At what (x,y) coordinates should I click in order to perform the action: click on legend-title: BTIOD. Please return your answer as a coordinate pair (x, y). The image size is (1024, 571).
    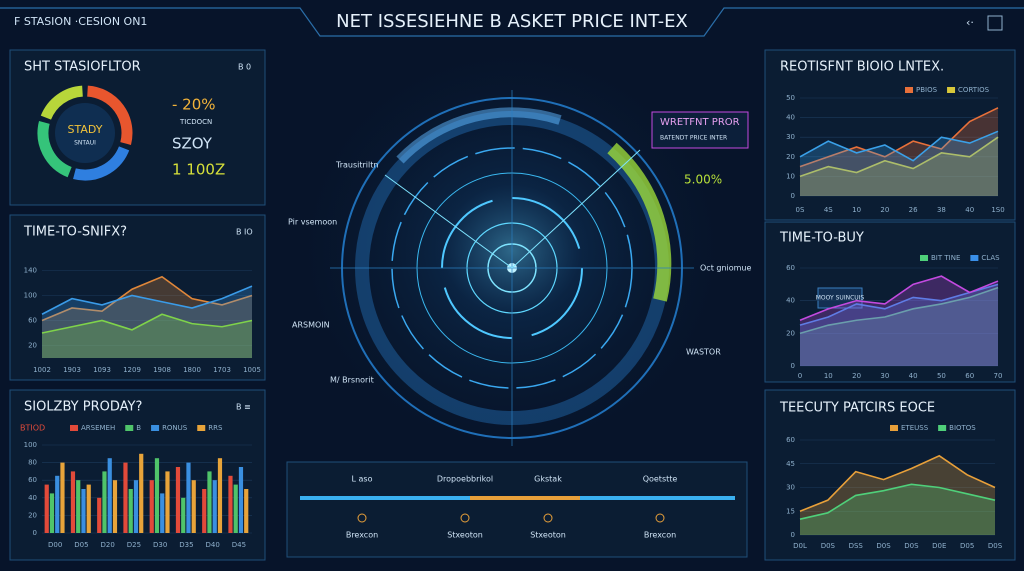
    Looking at the image, I should click on (32, 428).